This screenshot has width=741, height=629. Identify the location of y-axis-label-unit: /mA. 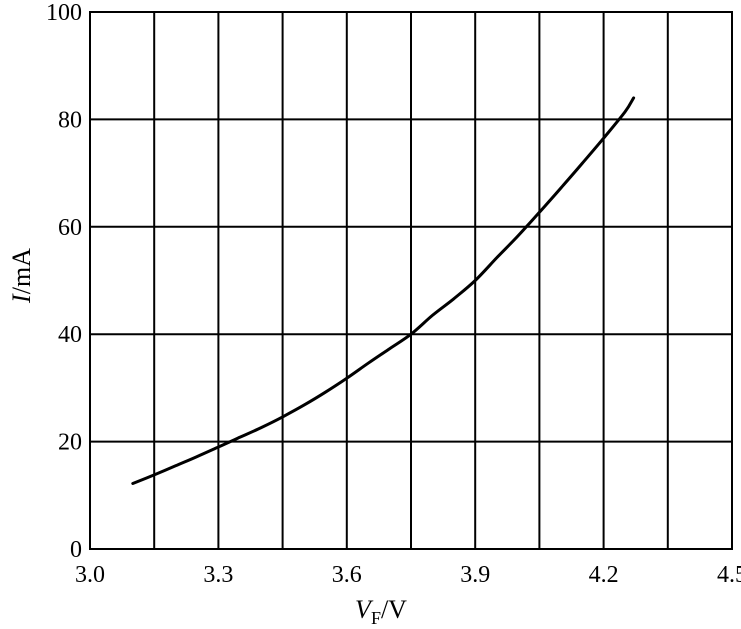
(21, 271).